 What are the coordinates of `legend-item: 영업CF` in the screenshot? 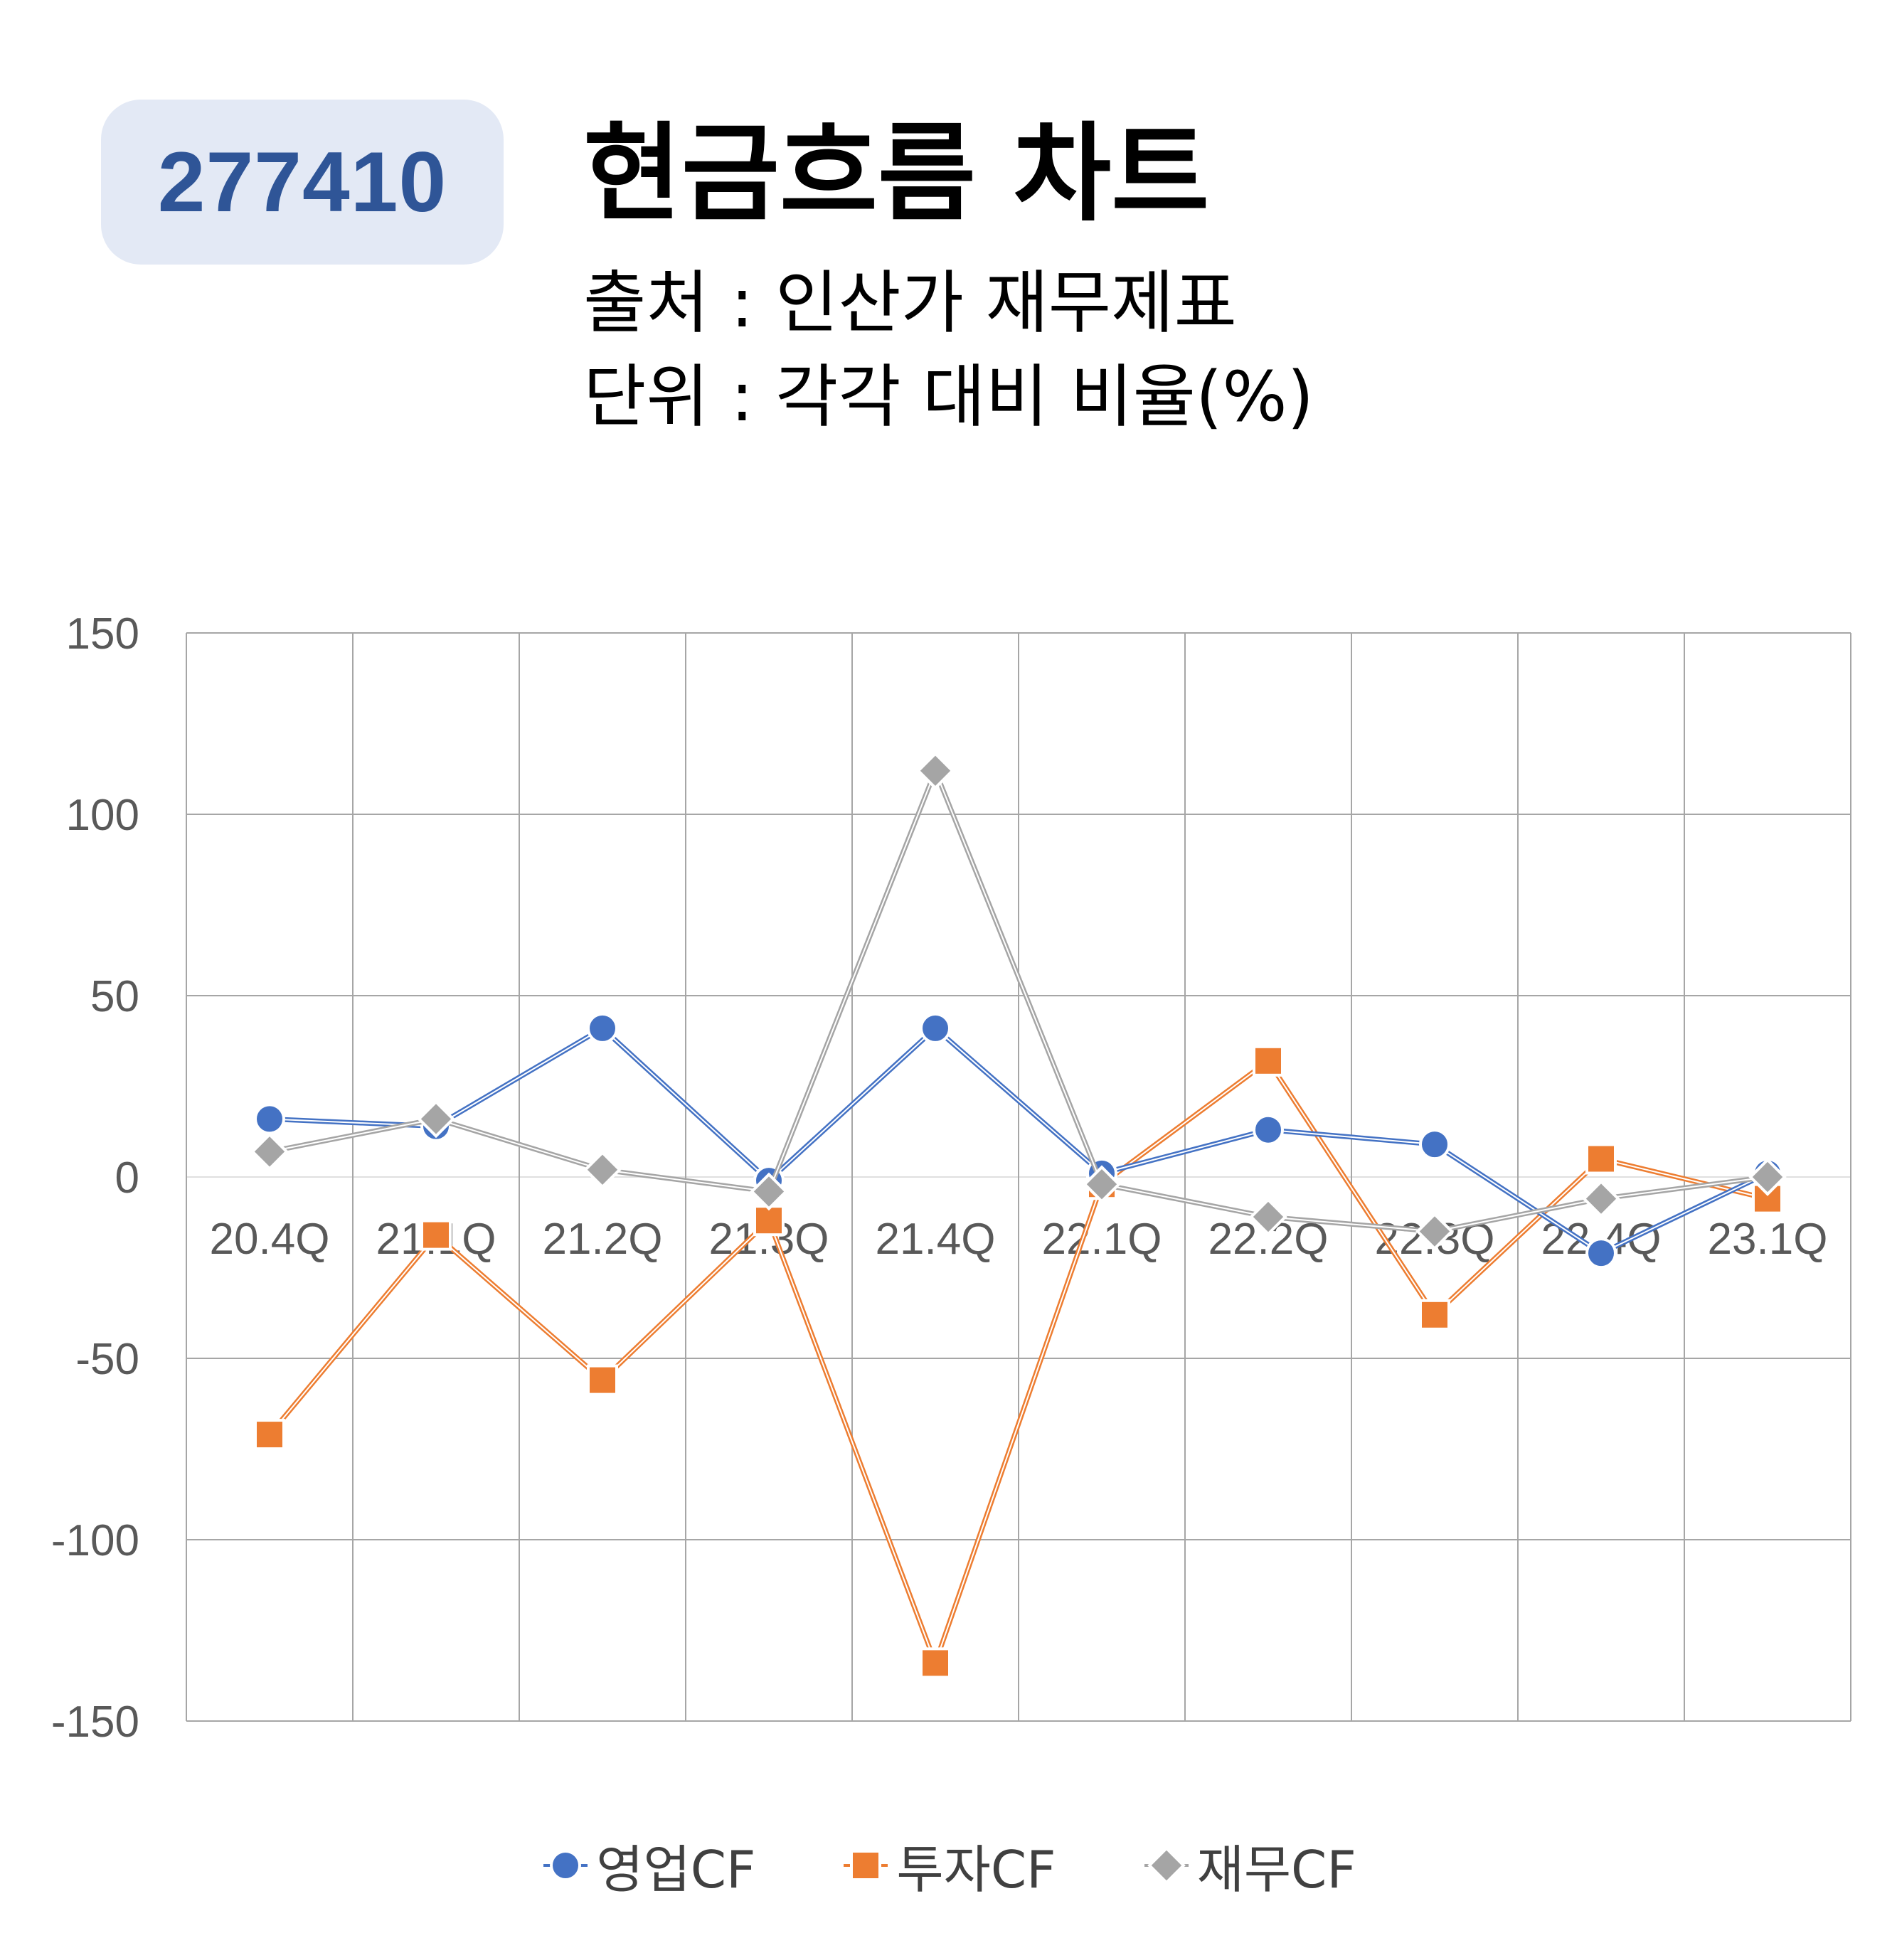 It's located at (648, 1865).